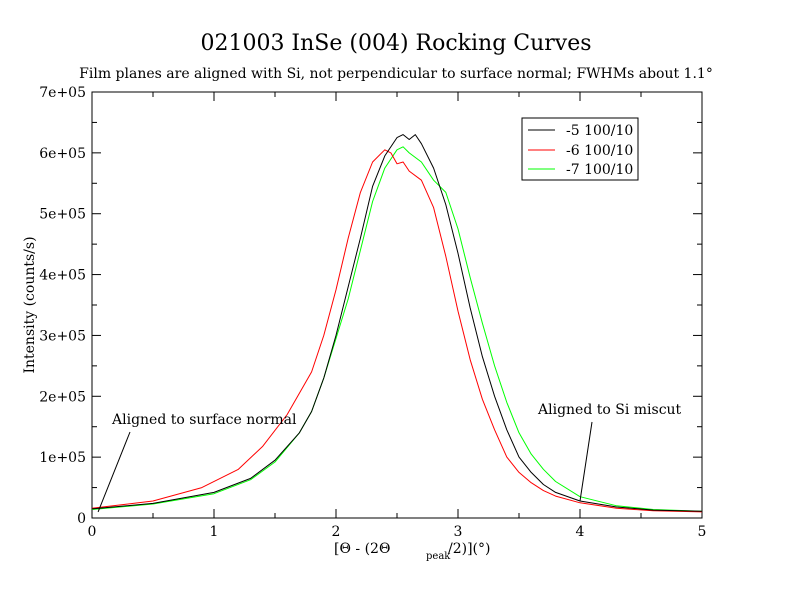  What do you see at coordinates (62, 154) in the screenshot?
I see `y-tick-label: 6e+05` at bounding box center [62, 154].